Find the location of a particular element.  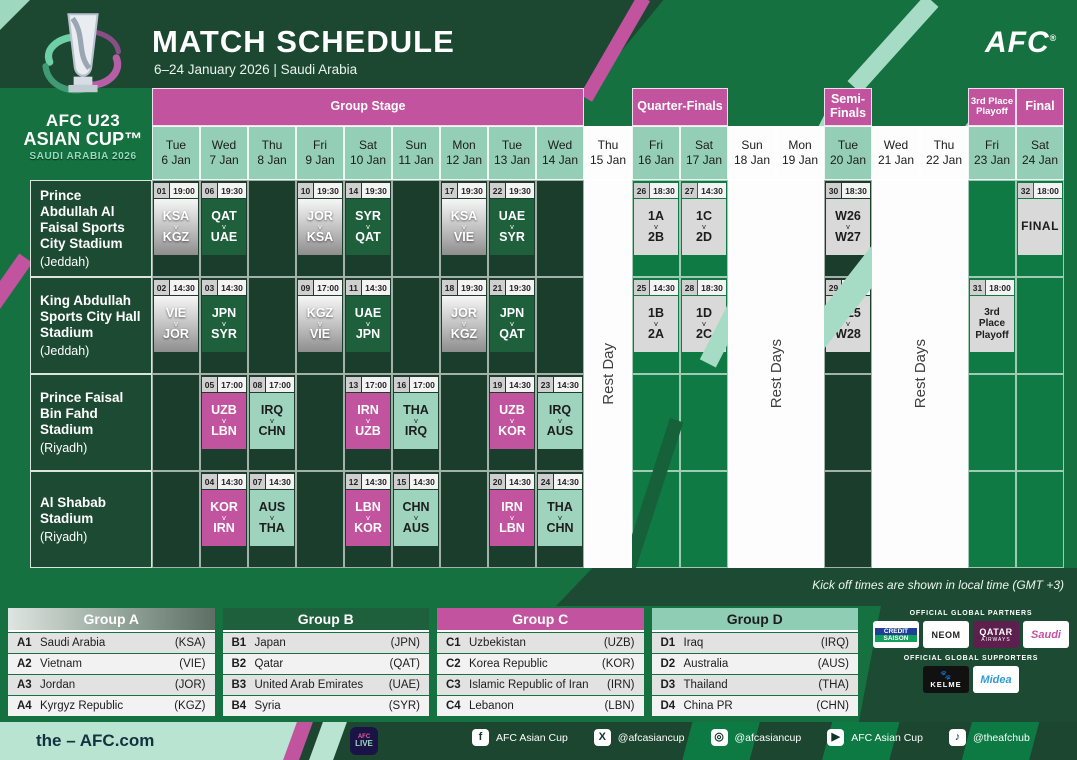

match-number: 17 is located at coordinates (449, 190).